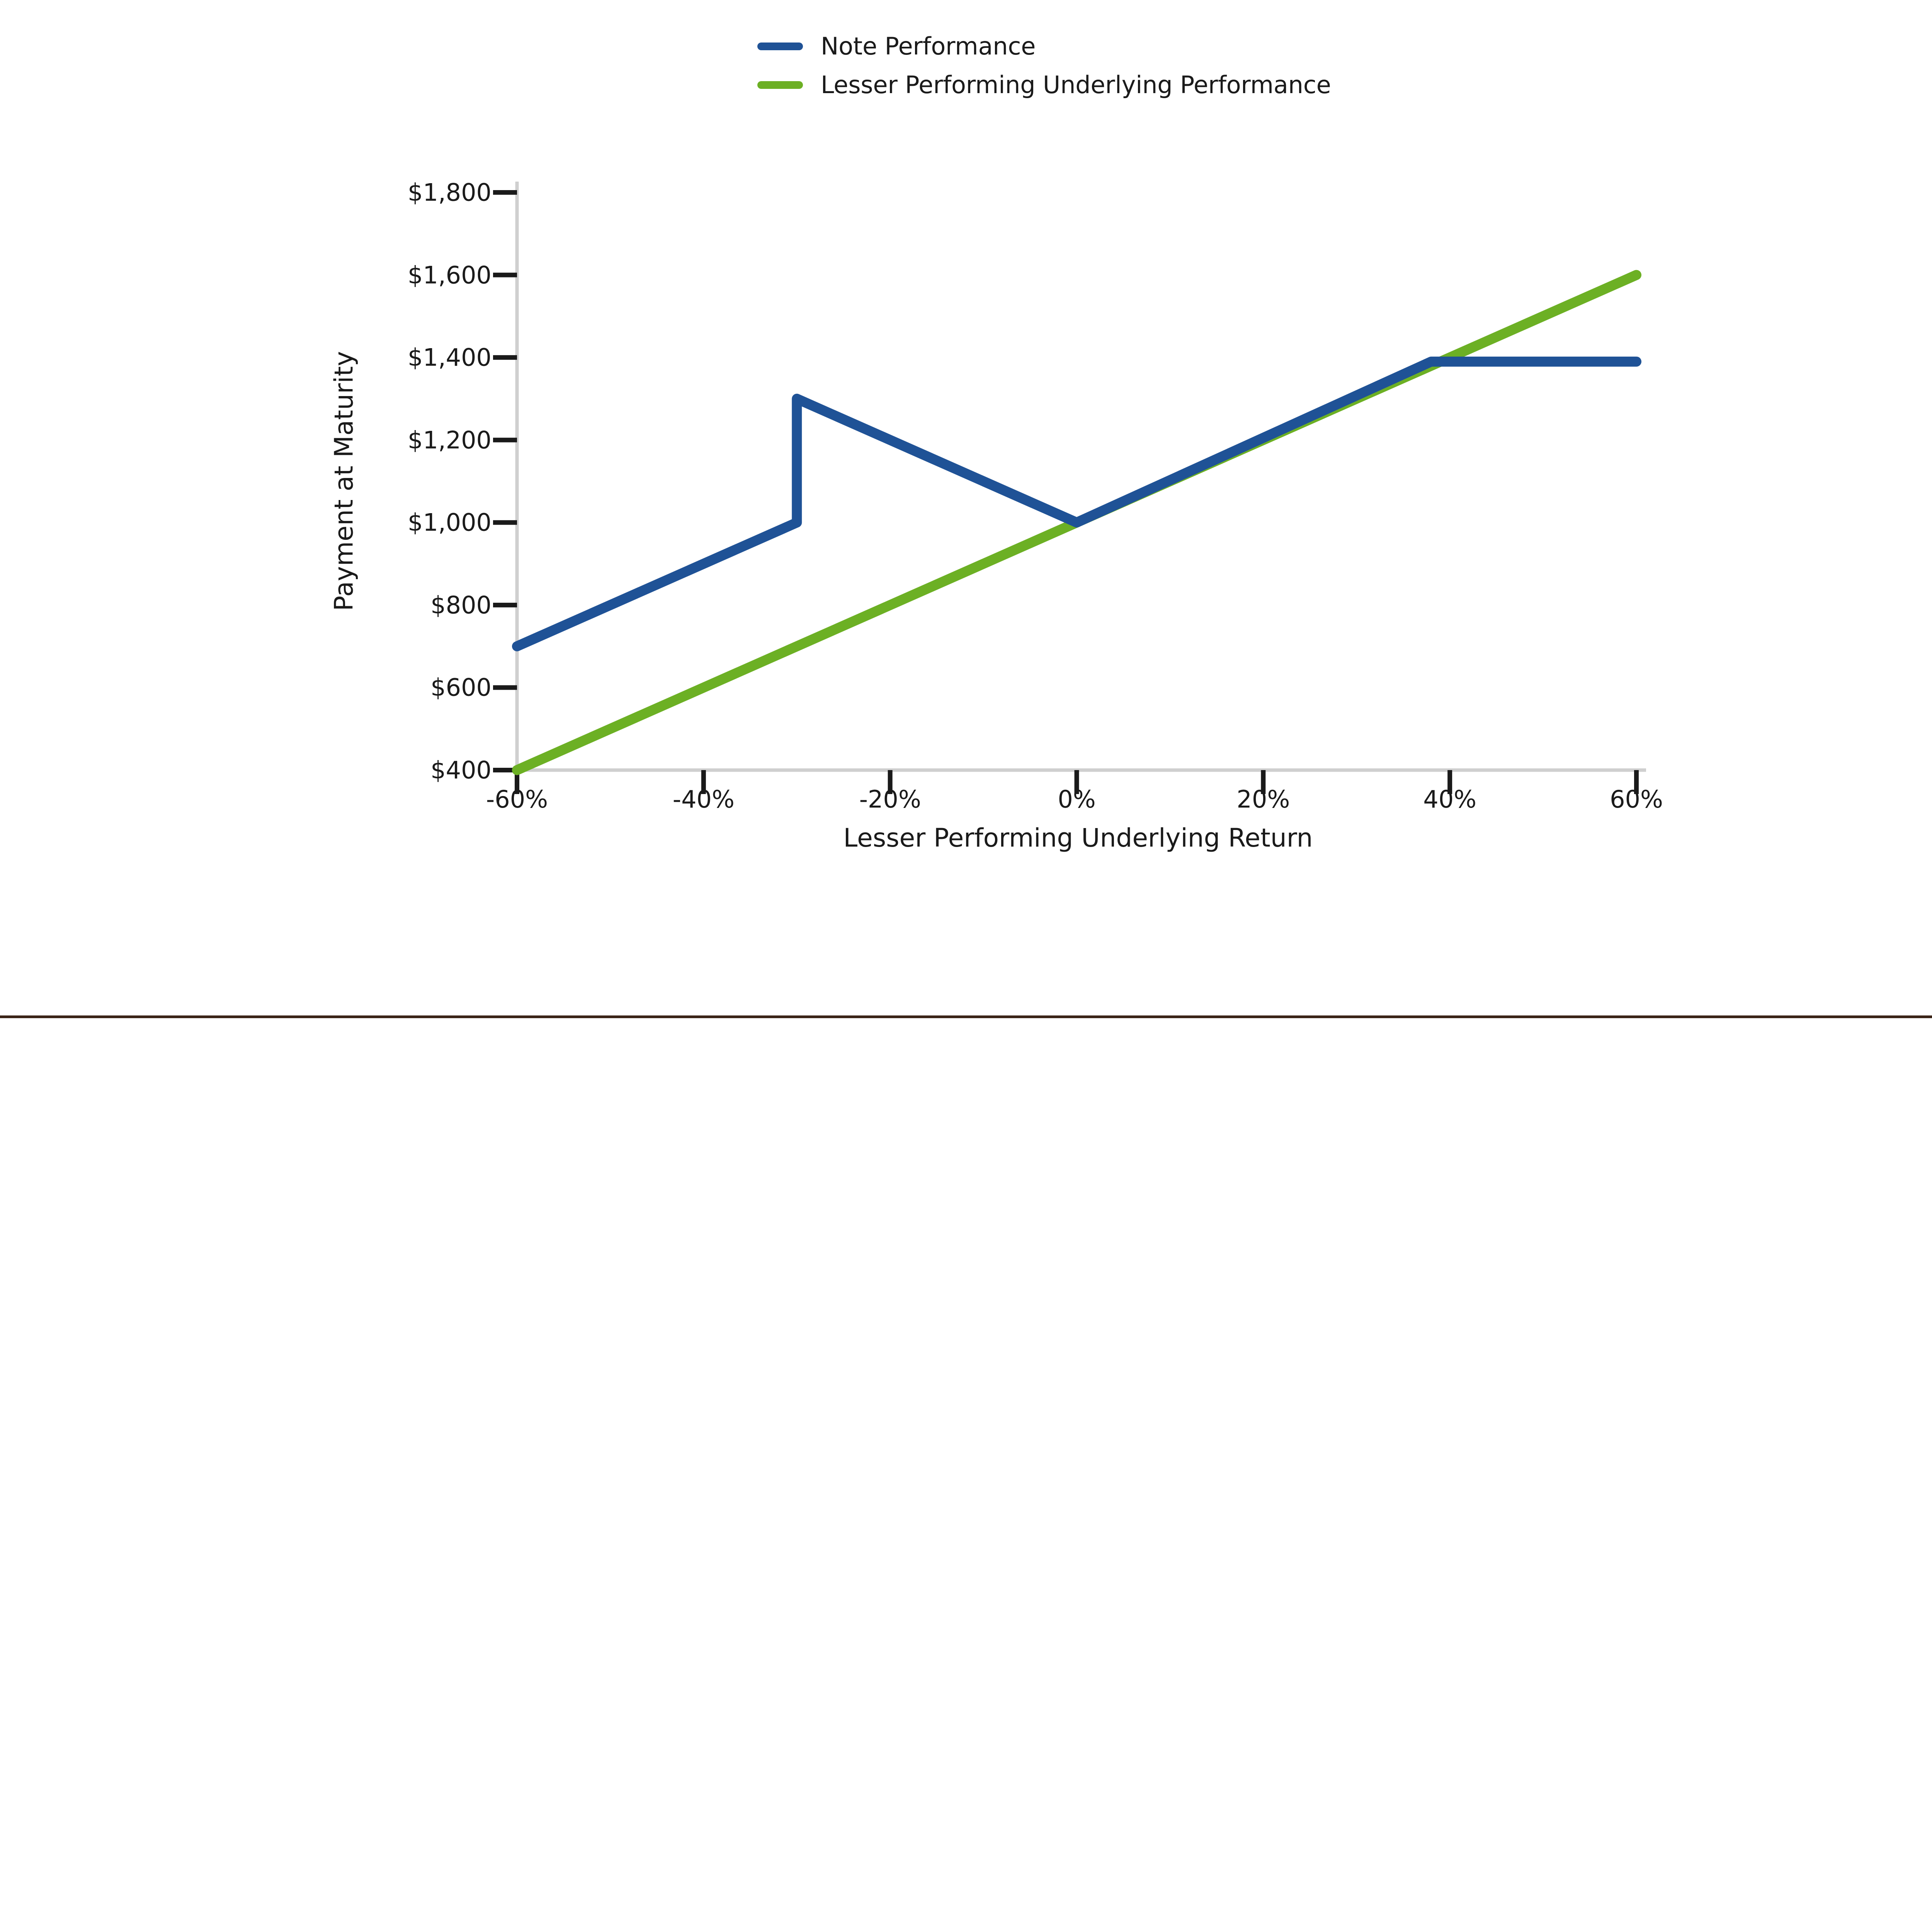 This screenshot has height=1932, width=1932. I want to click on legend-item-underlying-performance: Lesser Performing Underlying Performance, so click(1143, 85).